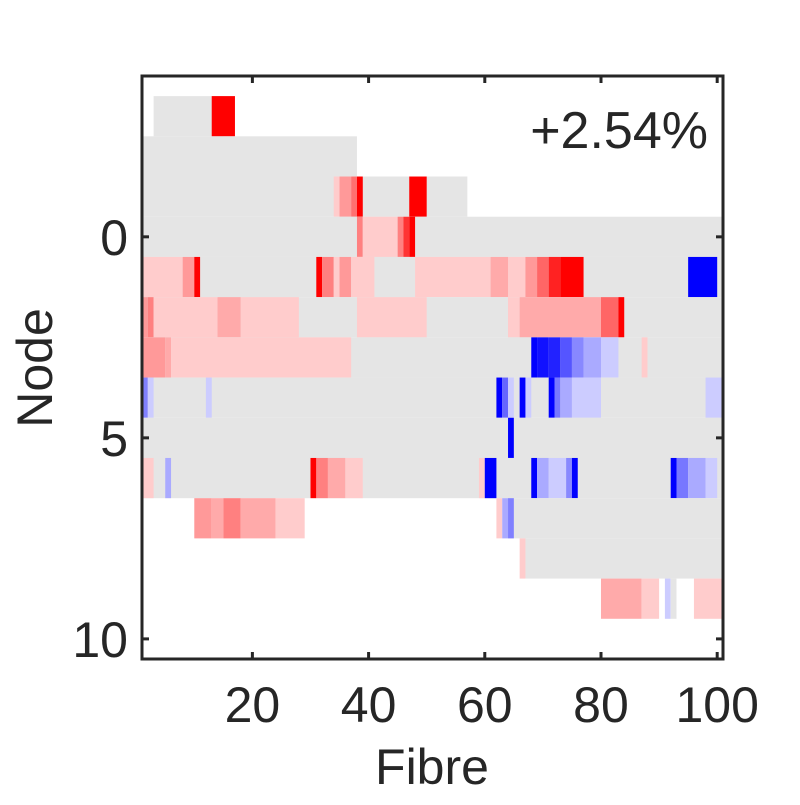 This screenshot has width=800, height=805. I want to click on x-tick-label: 40, so click(369, 705).